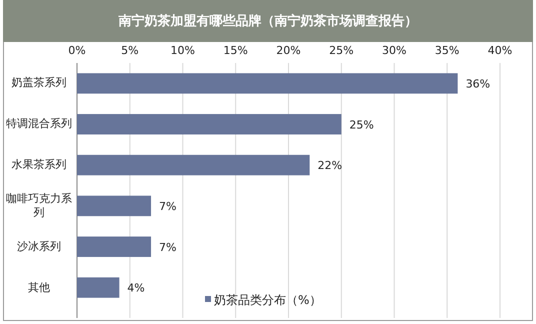 This screenshot has height=324, width=536. Describe the element at coordinates (39, 83) in the screenshot. I see `y-tick-label: 奶盖茶系列` at that location.